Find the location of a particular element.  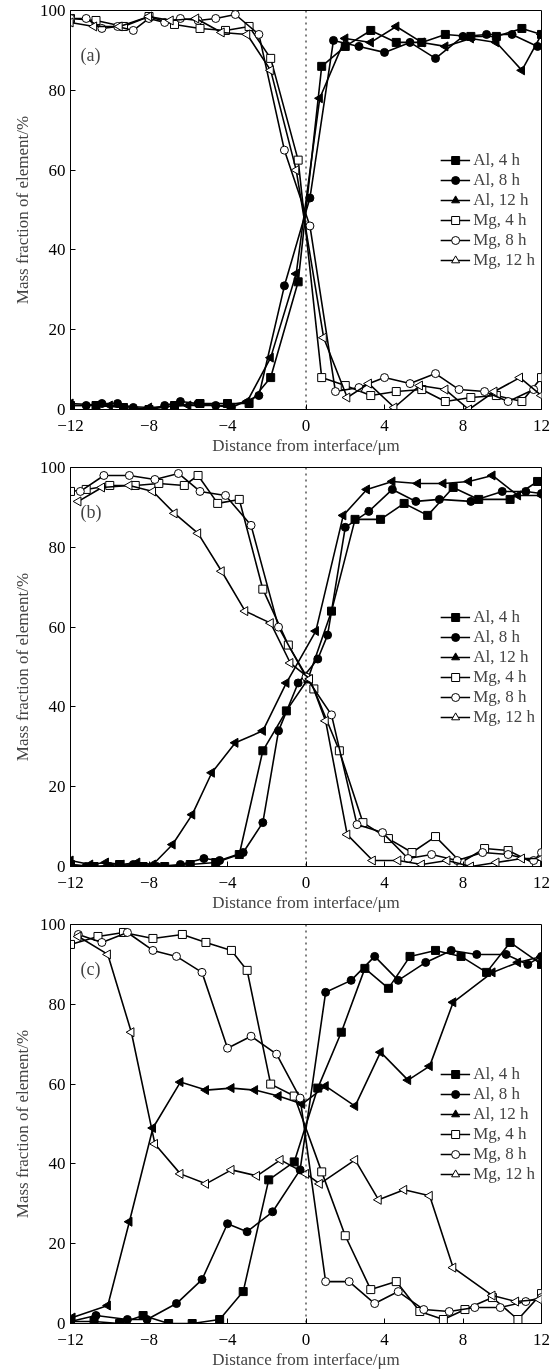

annotation: (b) is located at coordinates (91, 512).